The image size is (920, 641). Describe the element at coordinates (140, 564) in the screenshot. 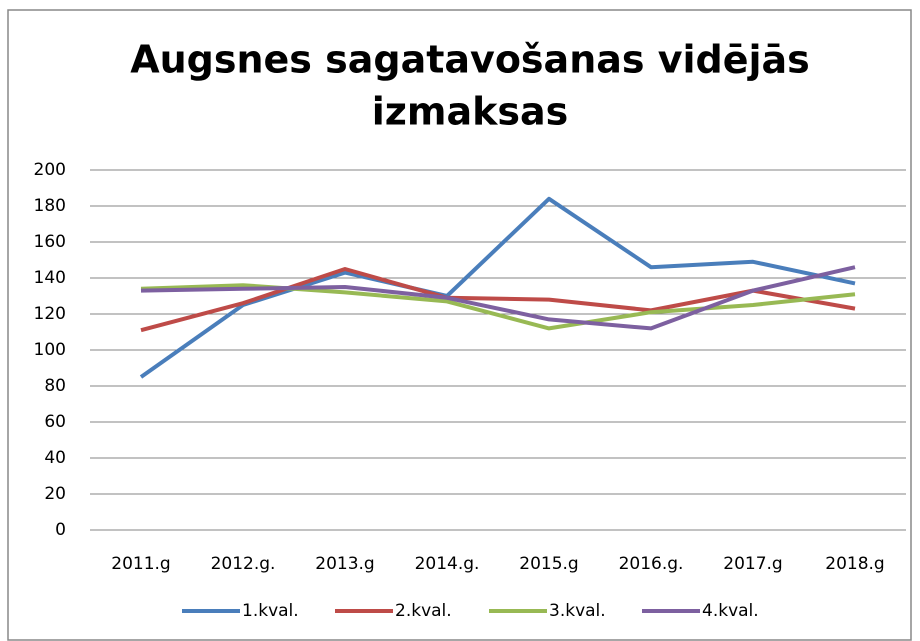

I see `x-tick-label: 2011.g` at that location.